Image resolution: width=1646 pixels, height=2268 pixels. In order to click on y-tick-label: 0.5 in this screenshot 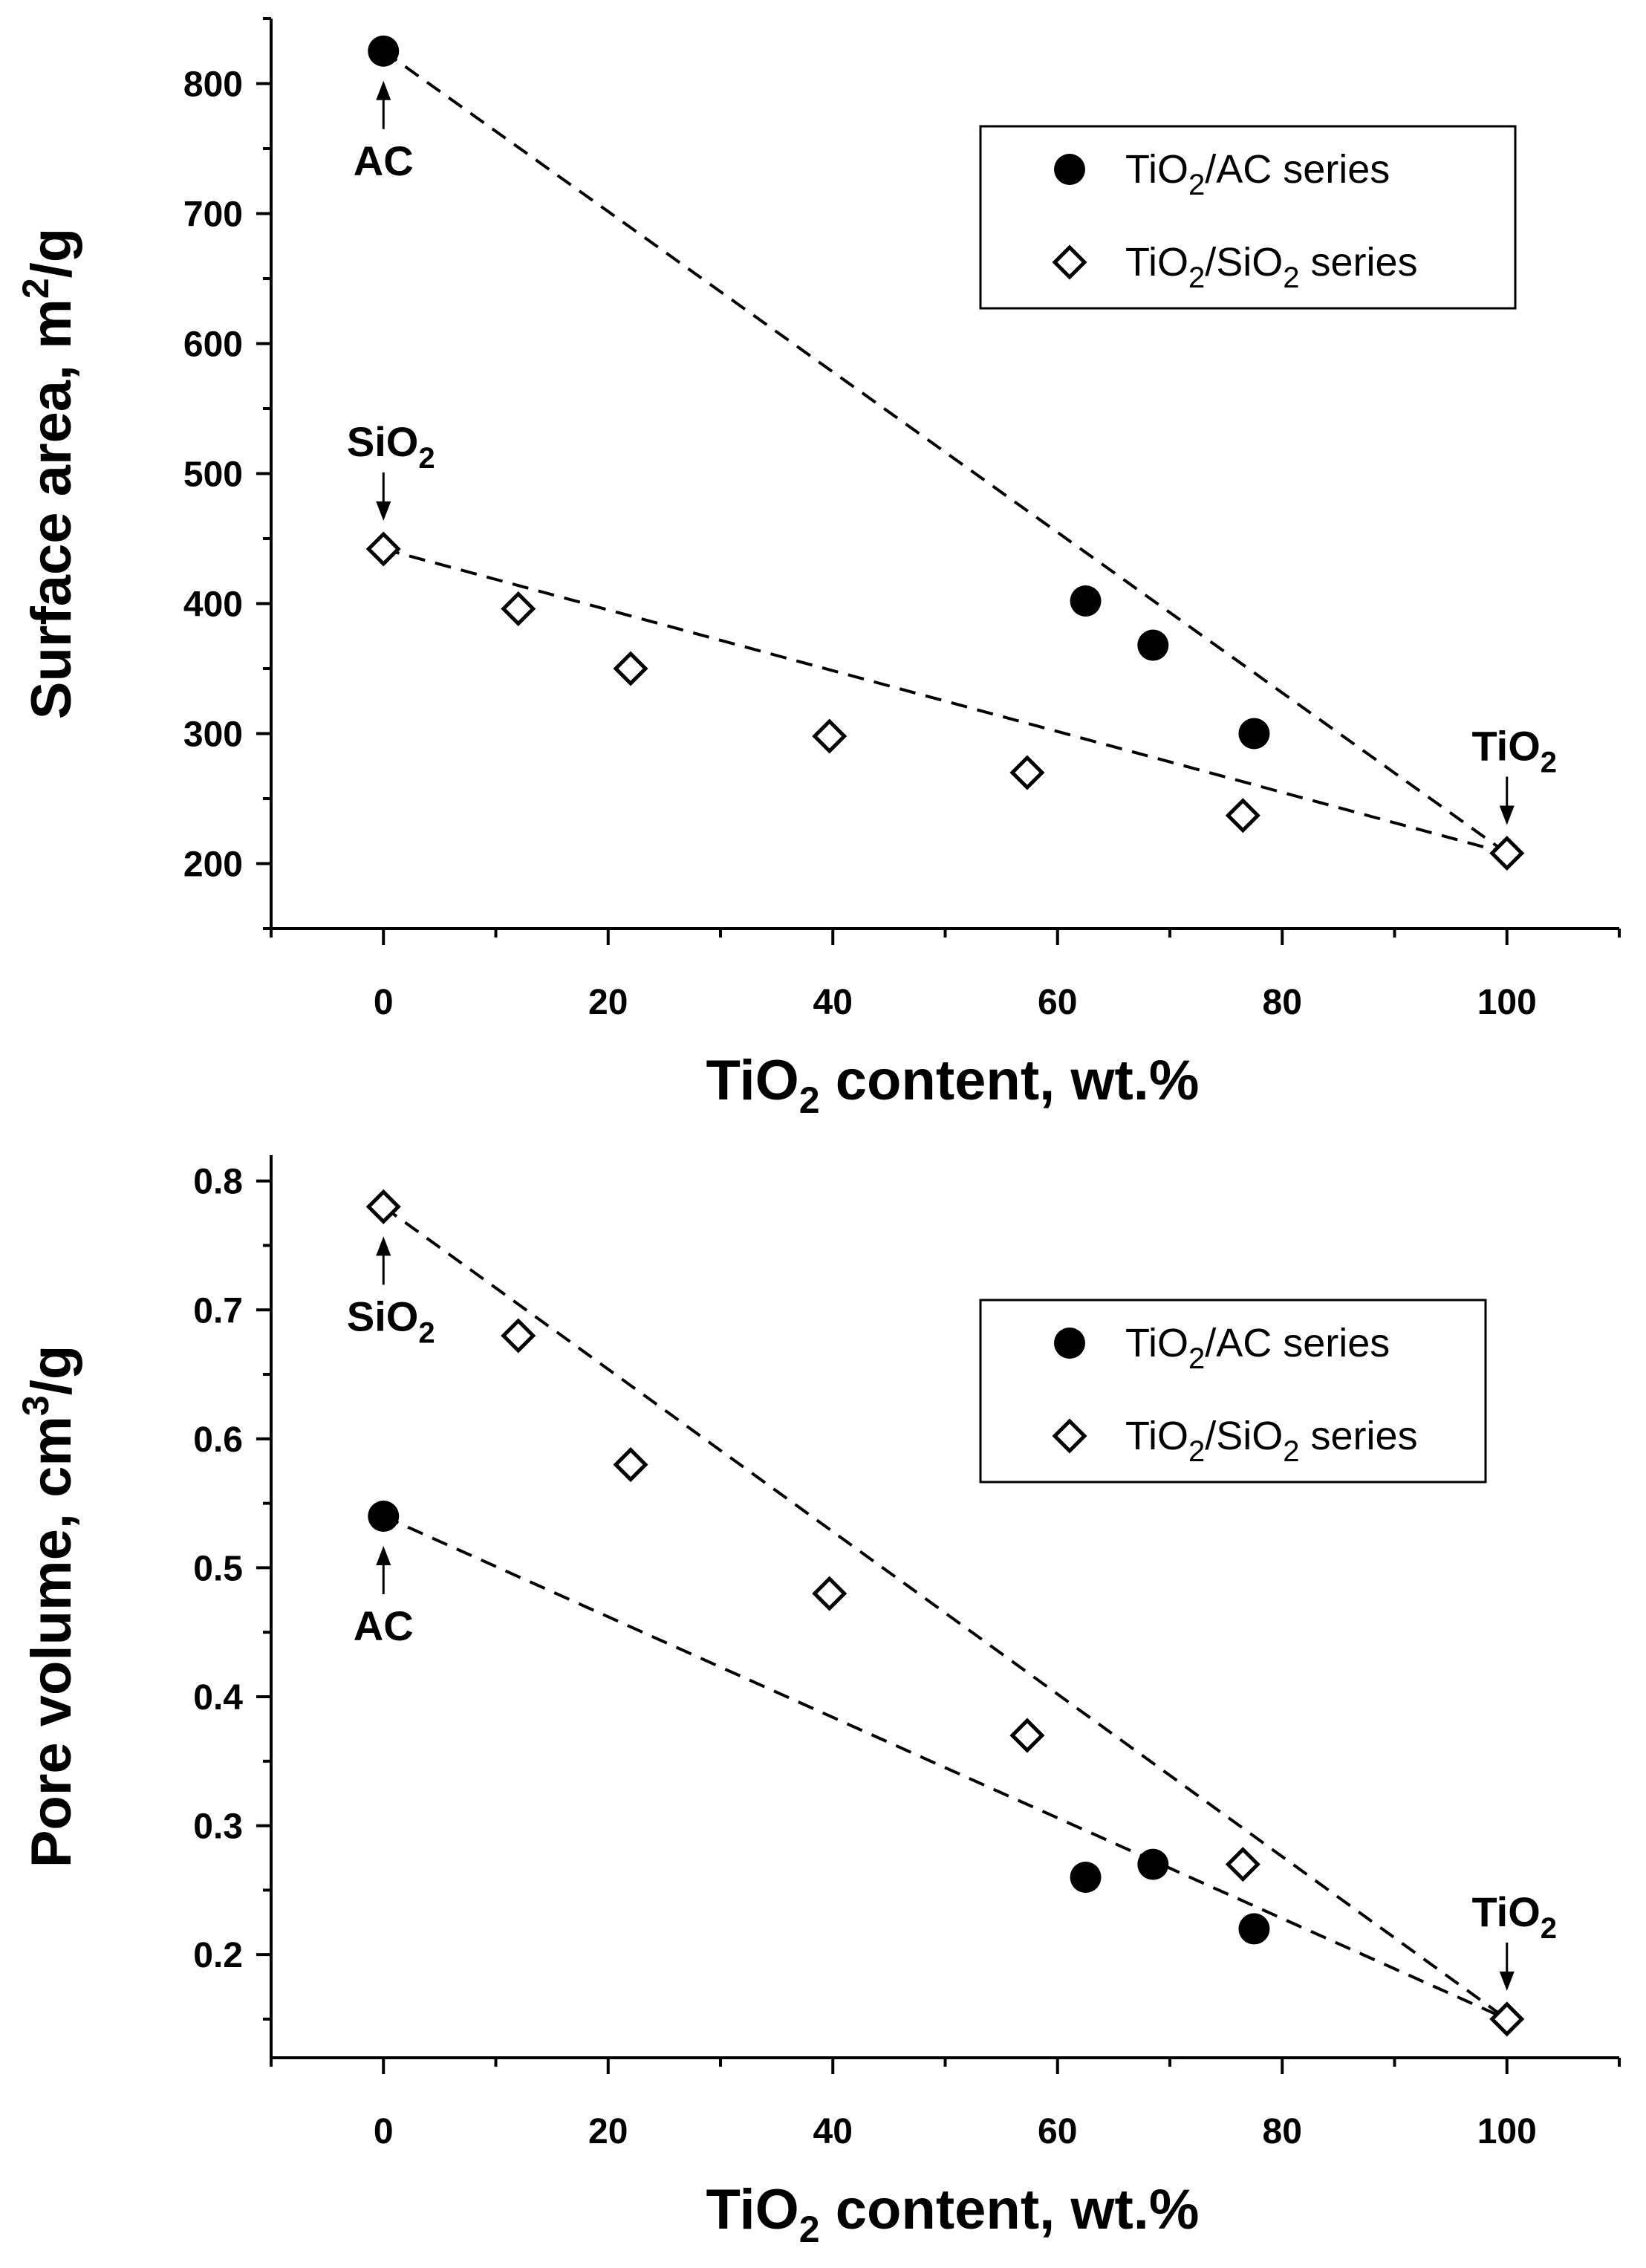, I will do `click(218, 1568)`.